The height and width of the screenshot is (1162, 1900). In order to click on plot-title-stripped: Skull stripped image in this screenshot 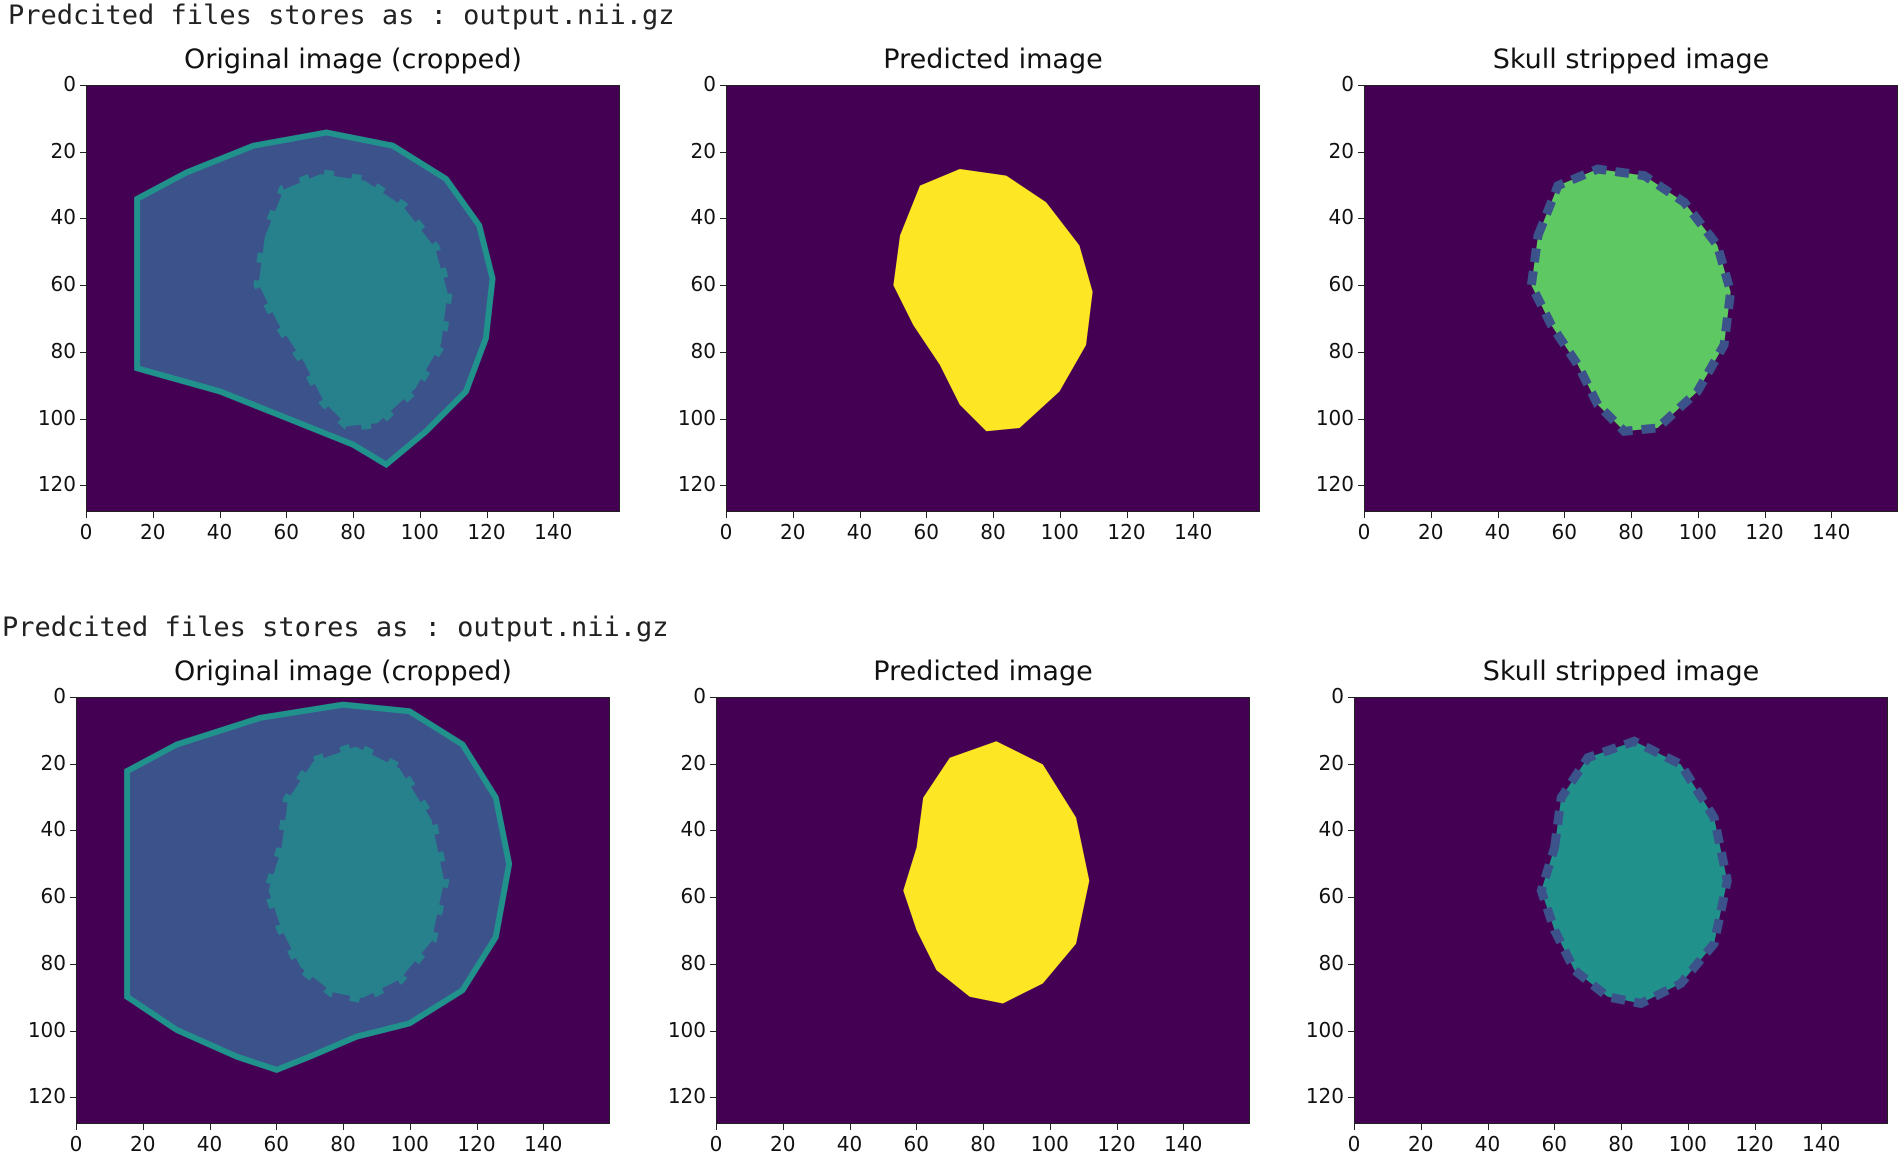, I will do `click(1621, 671)`.